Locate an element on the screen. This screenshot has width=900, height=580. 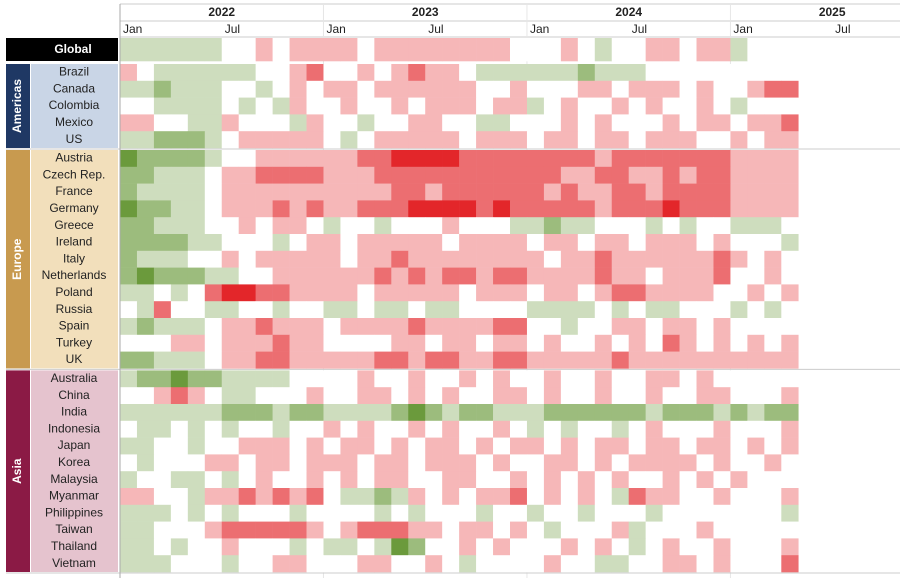
row-label: Netherlands is located at coordinates (74, 275).